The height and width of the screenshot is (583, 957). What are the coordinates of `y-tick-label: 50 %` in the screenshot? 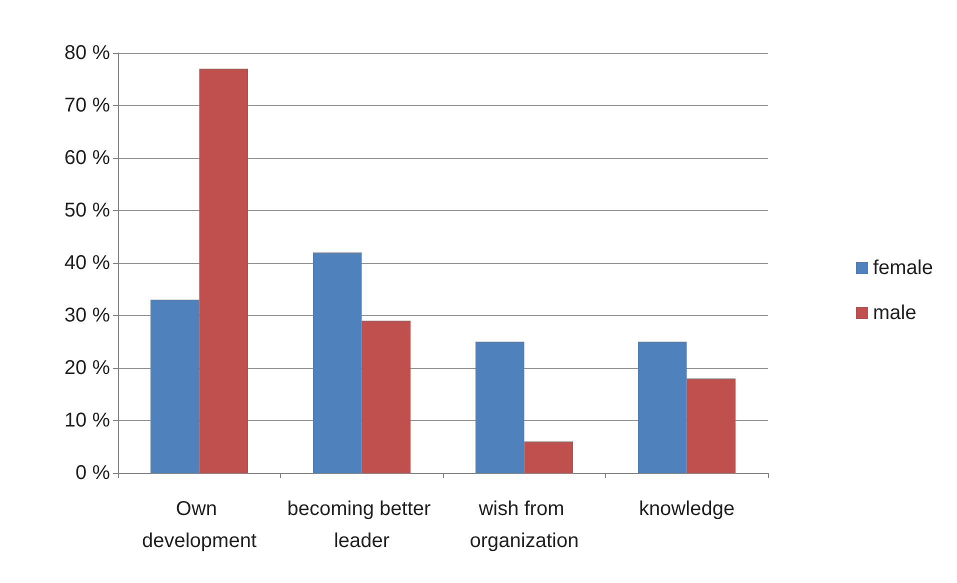 It's located at (87, 211).